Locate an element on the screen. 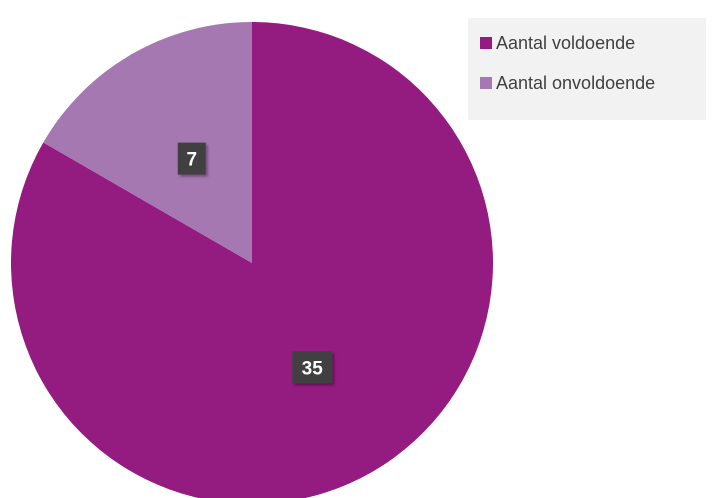 This screenshot has width=712, height=498. legend-swatch-onvoldoende is located at coordinates (486, 83).